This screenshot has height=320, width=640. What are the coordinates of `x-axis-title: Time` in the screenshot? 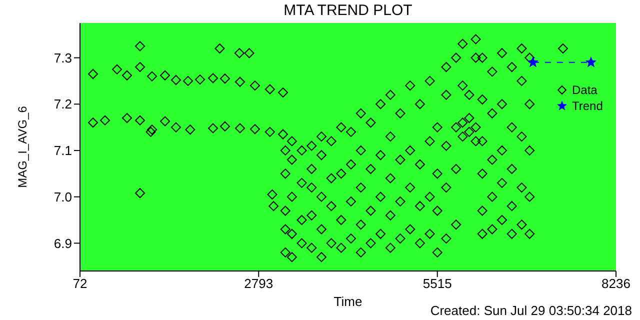 It's located at (348, 301).